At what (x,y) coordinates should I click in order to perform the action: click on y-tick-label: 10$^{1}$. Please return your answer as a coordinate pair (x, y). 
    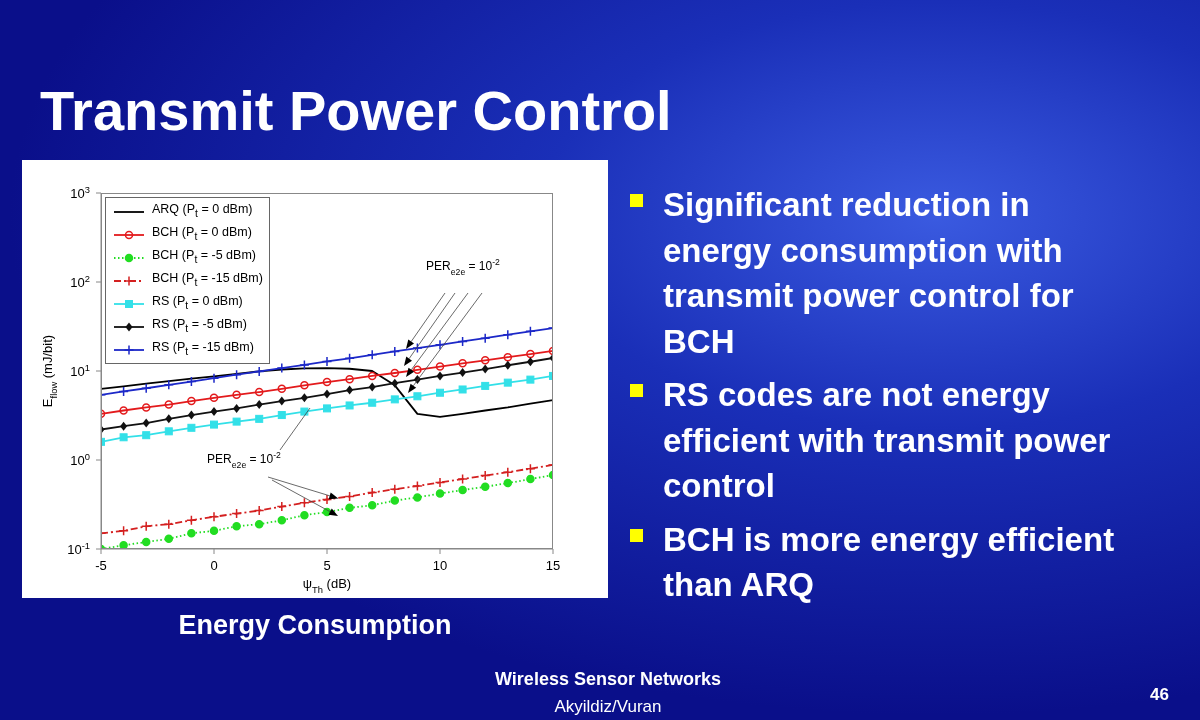
    Looking at the image, I should click on (80, 371).